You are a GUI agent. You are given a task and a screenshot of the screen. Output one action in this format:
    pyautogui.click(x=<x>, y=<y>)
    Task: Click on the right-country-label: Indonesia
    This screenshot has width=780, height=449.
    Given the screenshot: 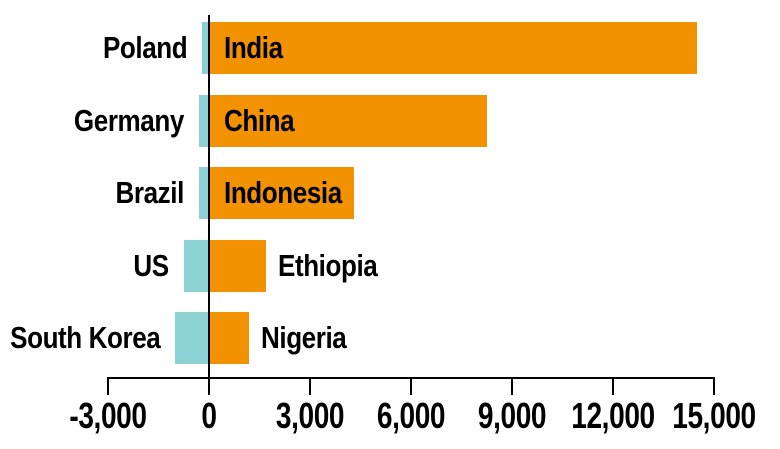 What is the action you would take?
    pyautogui.click(x=283, y=193)
    